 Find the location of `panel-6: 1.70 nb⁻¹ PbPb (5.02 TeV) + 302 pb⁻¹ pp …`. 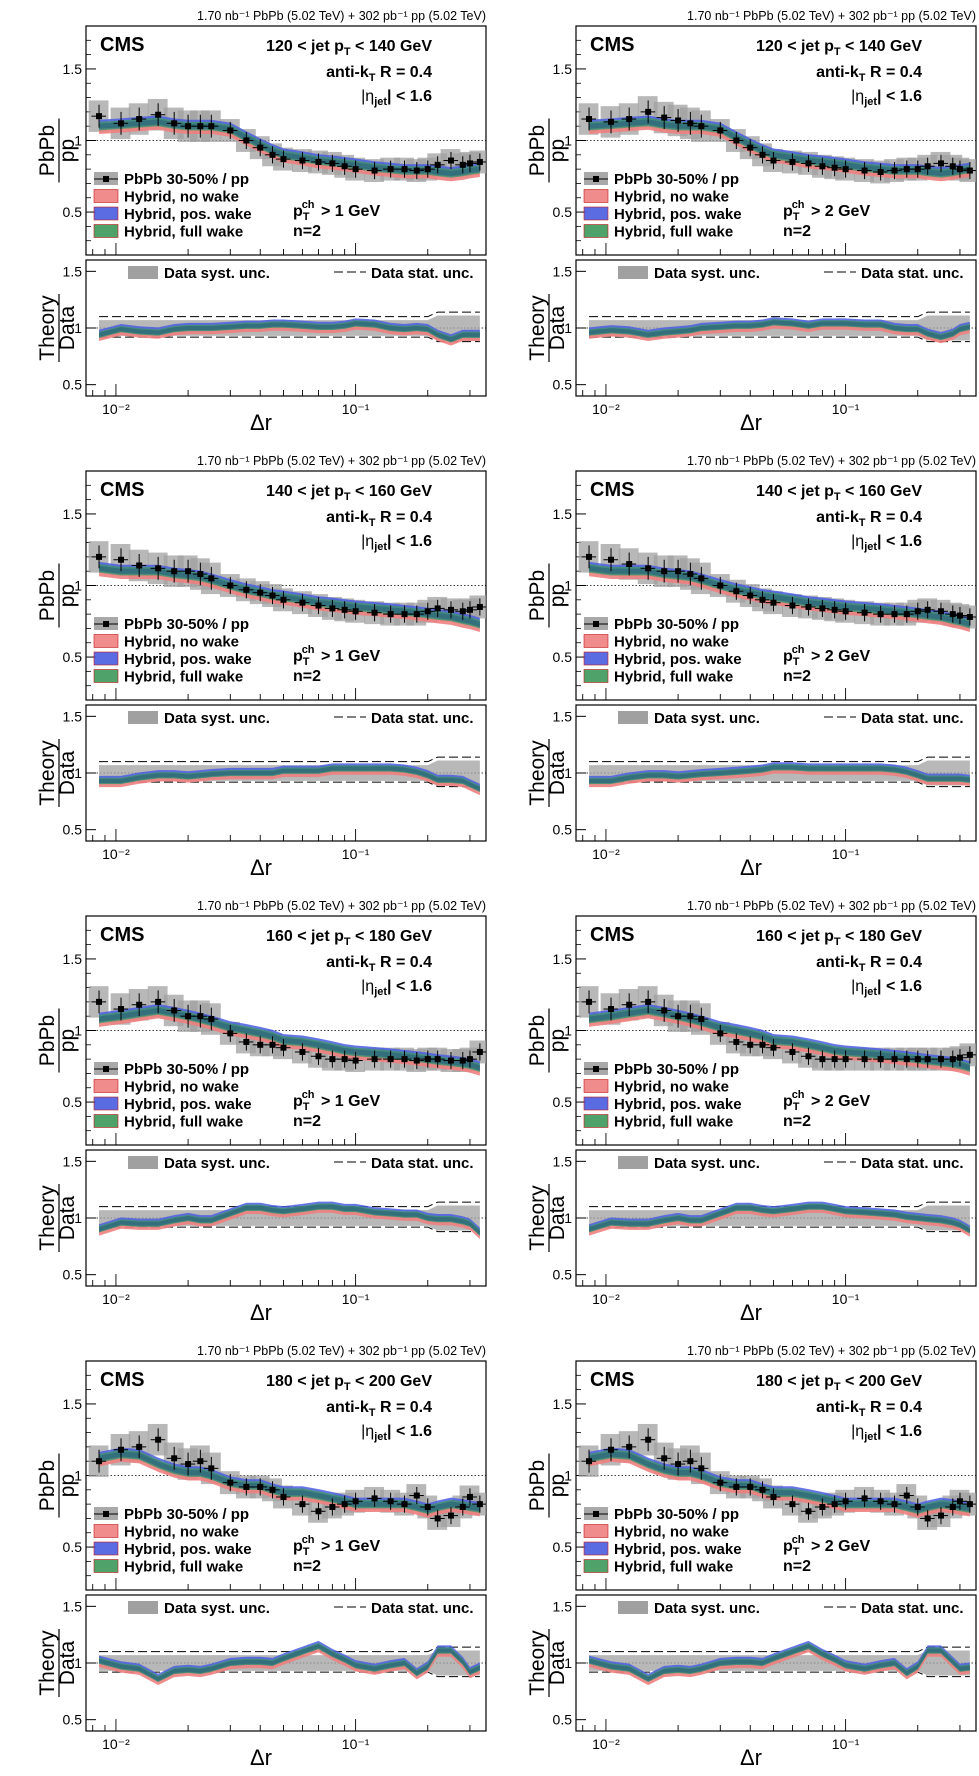

panel-6: 1.70 nb⁻¹ PbPb (5.02 TeV) + 302 pb⁻¹ pp … is located at coordinates (751, 1112).